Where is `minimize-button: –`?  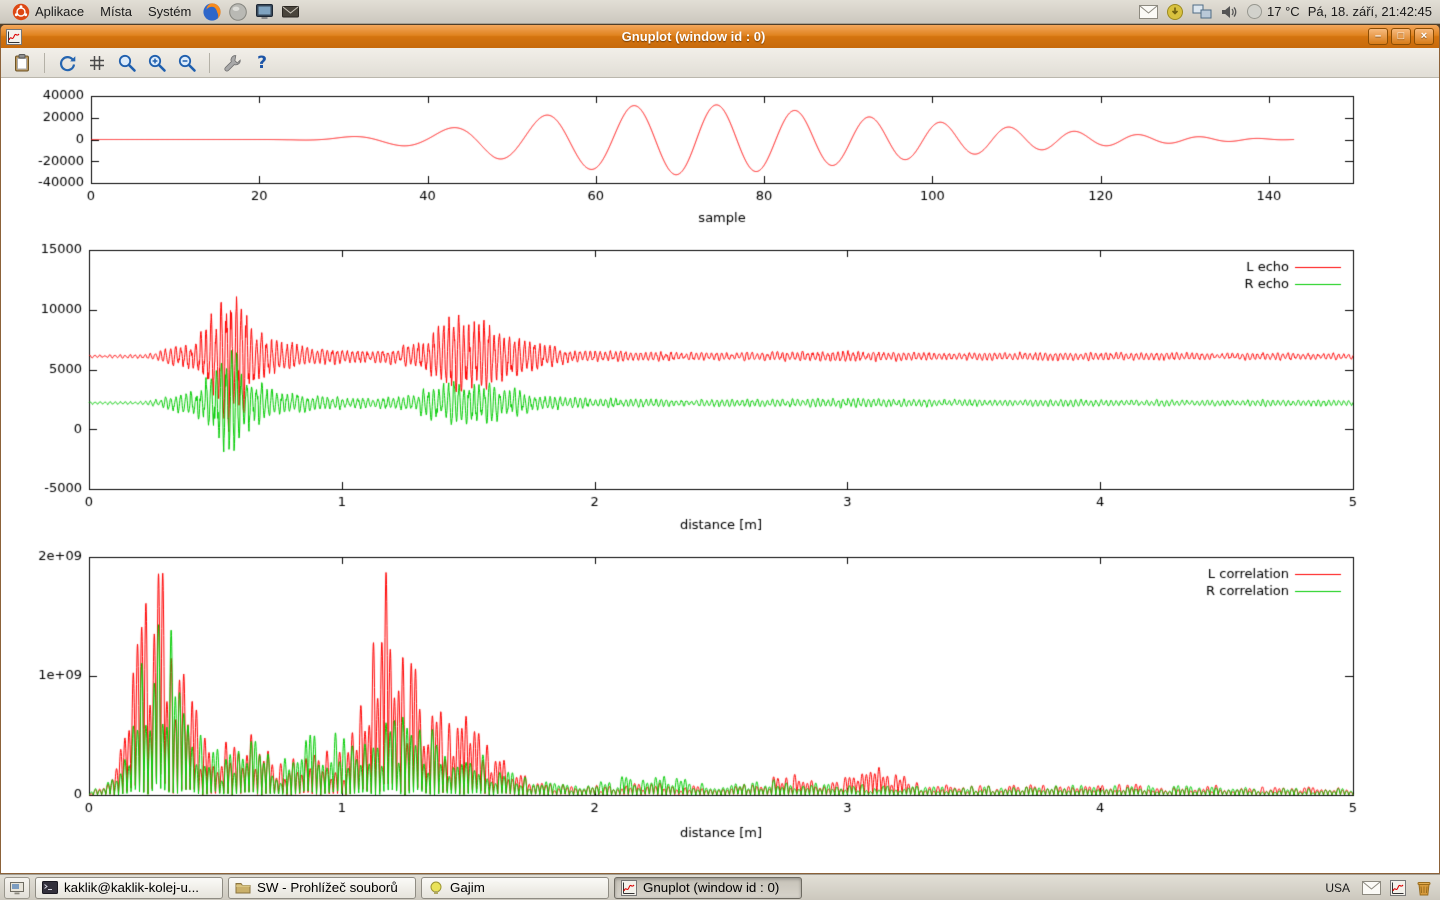
minimize-button: – is located at coordinates (1378, 36).